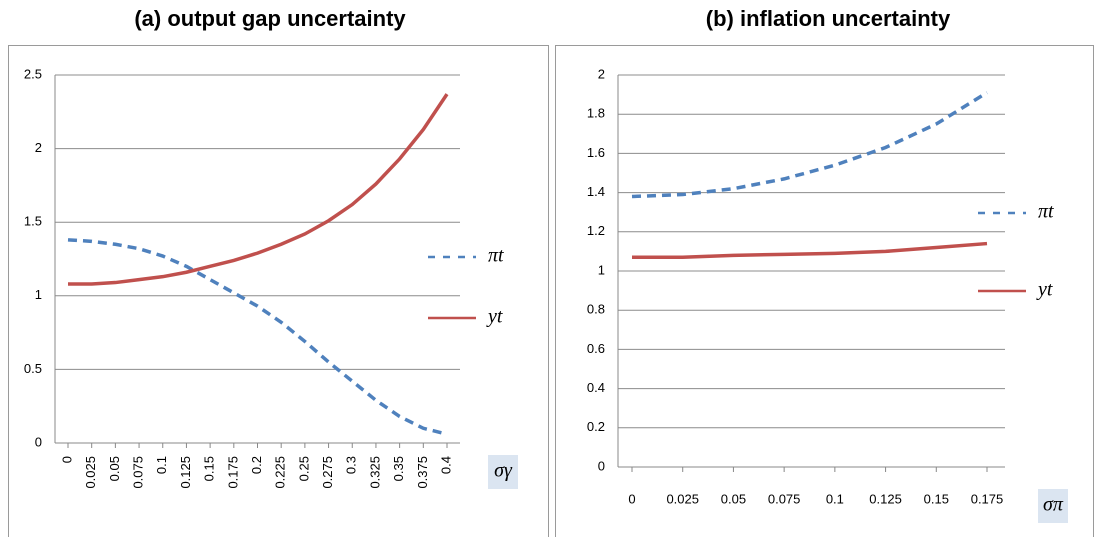 Image resolution: width=1096 pixels, height=542 pixels. Describe the element at coordinates (256, 465) in the screenshot. I see `x-tick-label: 0.2` at that location.